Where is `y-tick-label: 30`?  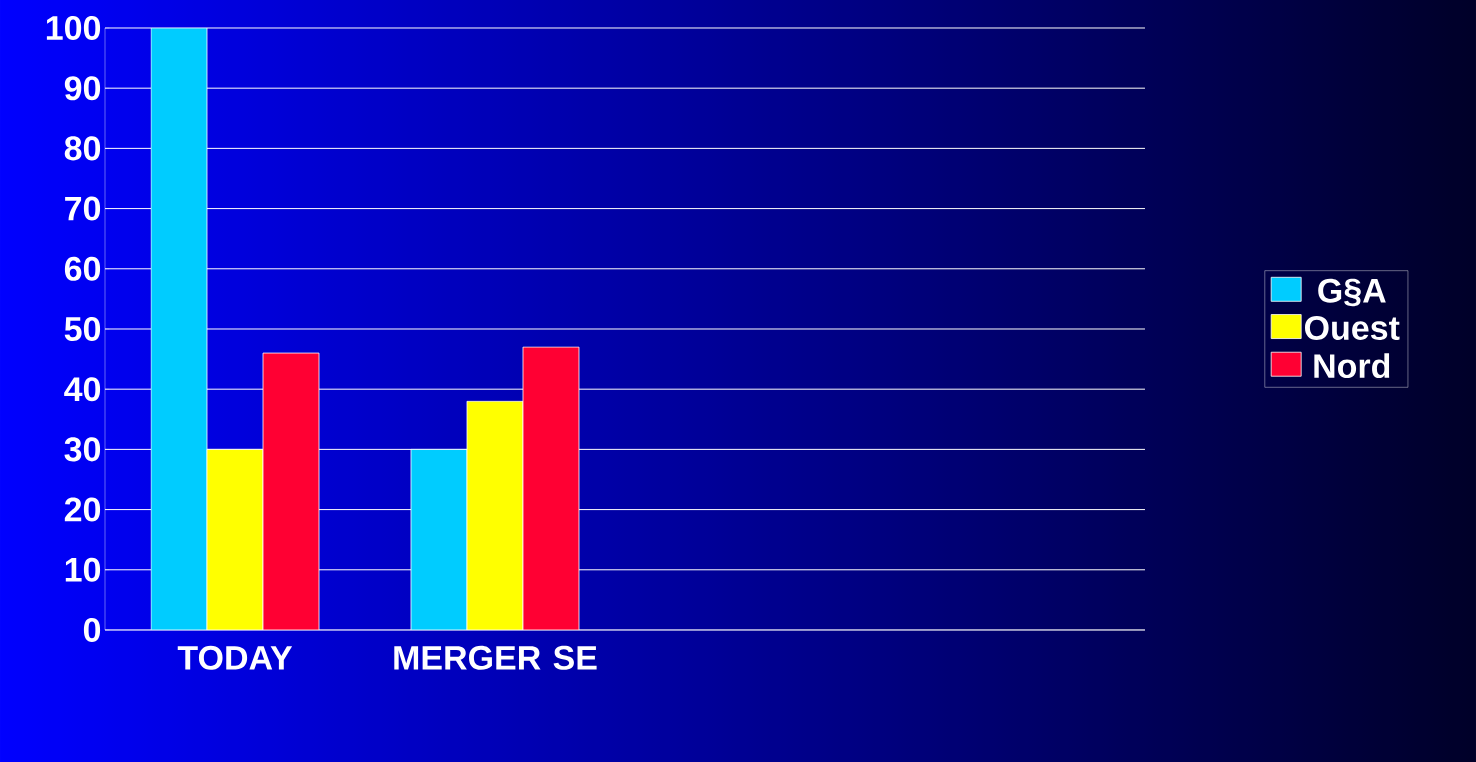
y-tick-label: 30 is located at coordinates (82, 449).